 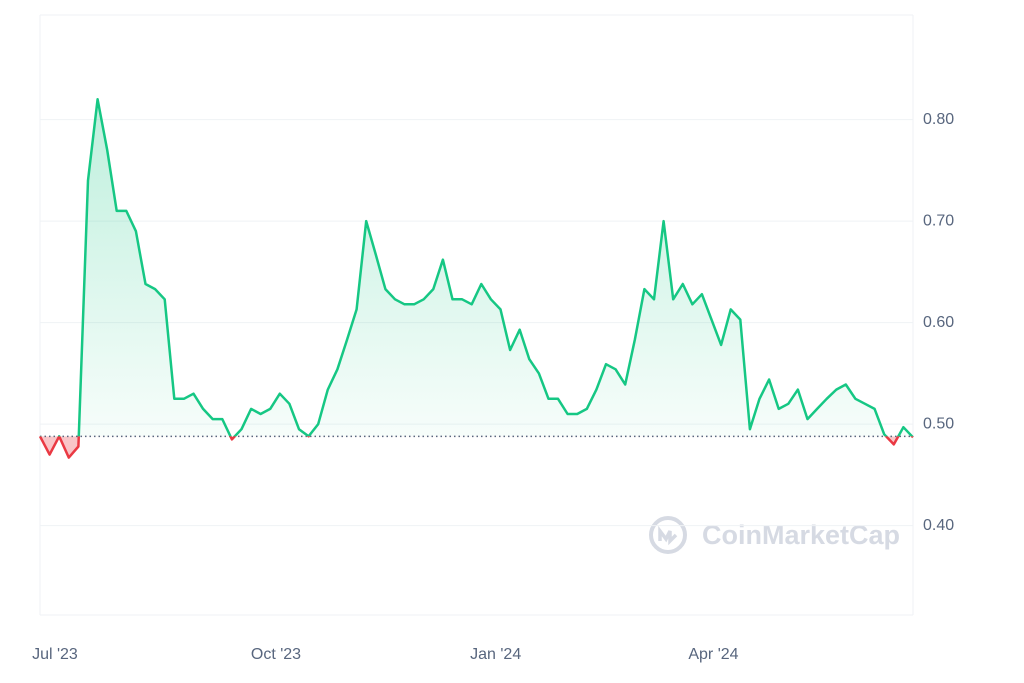 I want to click on y-tick-label: 0.70, so click(x=938, y=220).